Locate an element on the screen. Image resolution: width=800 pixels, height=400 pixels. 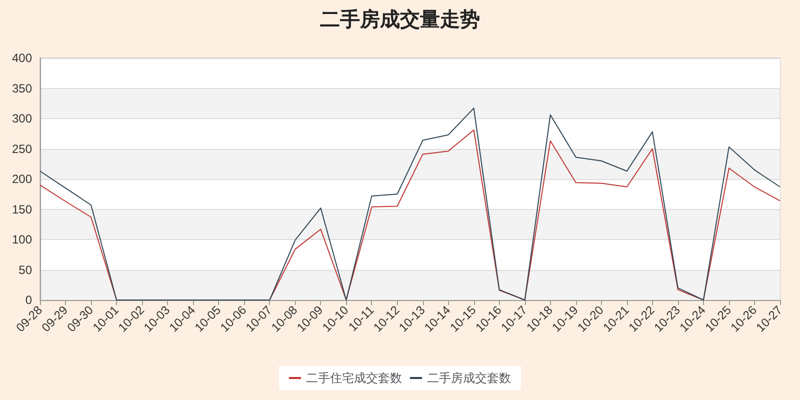
y-tick-label: 300 is located at coordinates (22, 119).